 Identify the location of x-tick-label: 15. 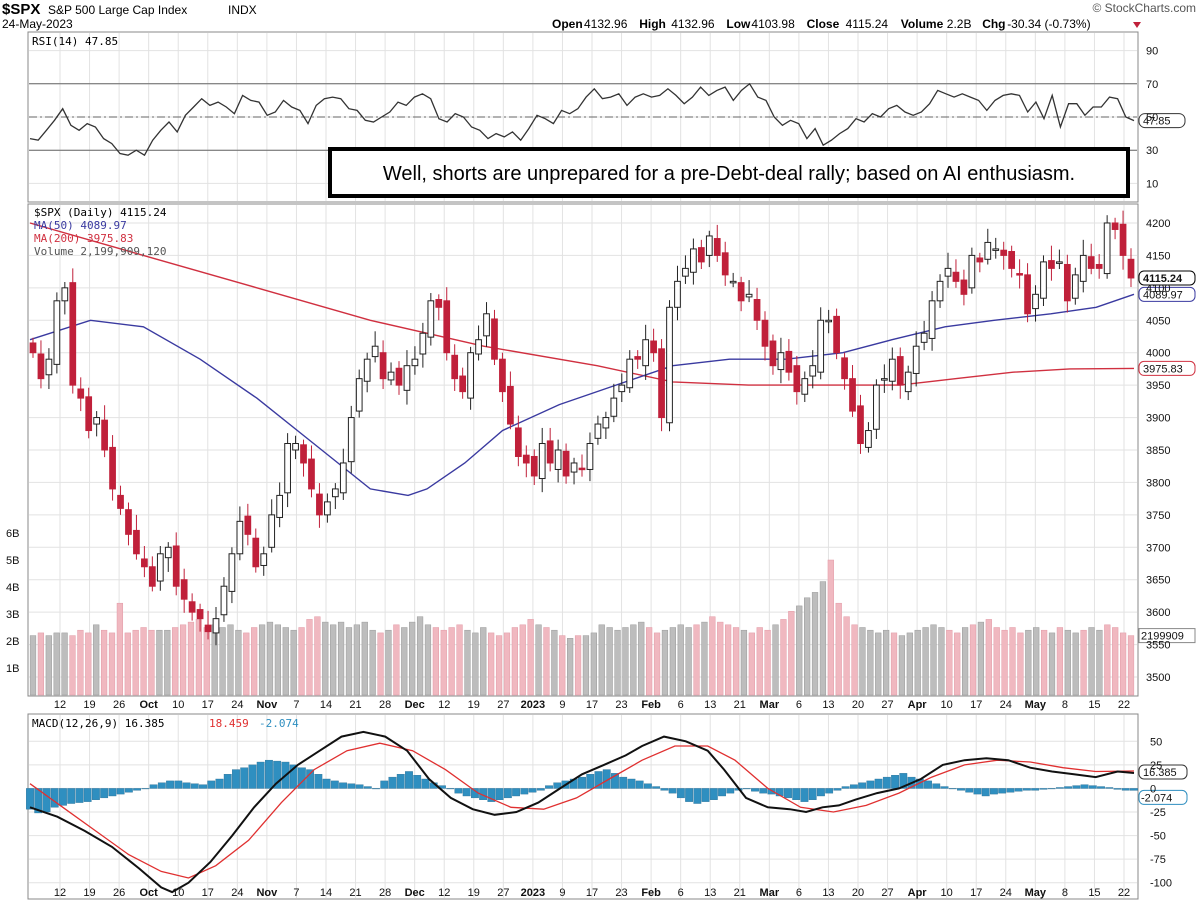
(1094, 705).